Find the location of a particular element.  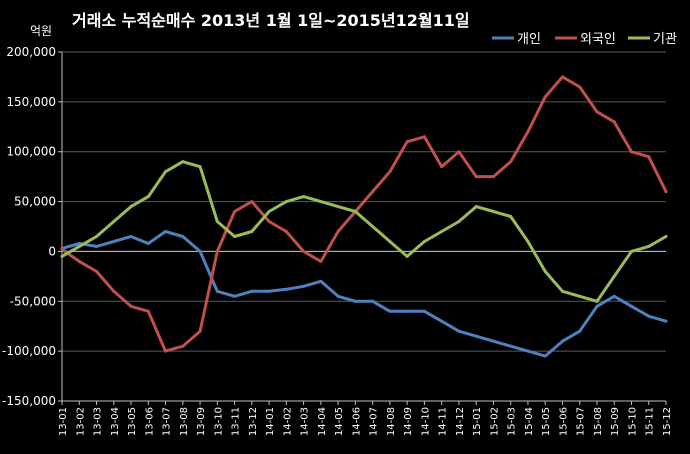

x-tick-label: 15-06 is located at coordinates (563, 421).